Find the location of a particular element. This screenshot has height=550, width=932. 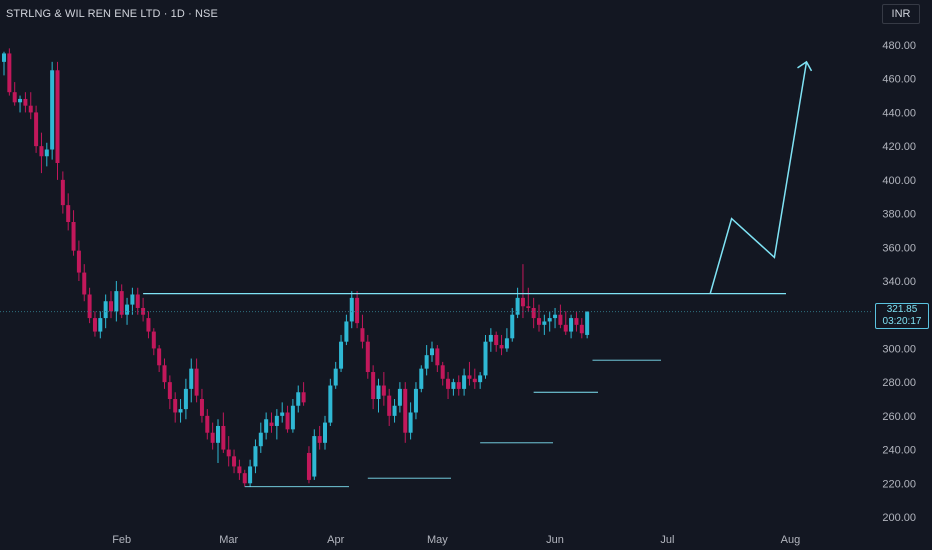

symbol-title: STRLNG & WIL REN ENE LTD · 1D · NSE is located at coordinates (112, 14).